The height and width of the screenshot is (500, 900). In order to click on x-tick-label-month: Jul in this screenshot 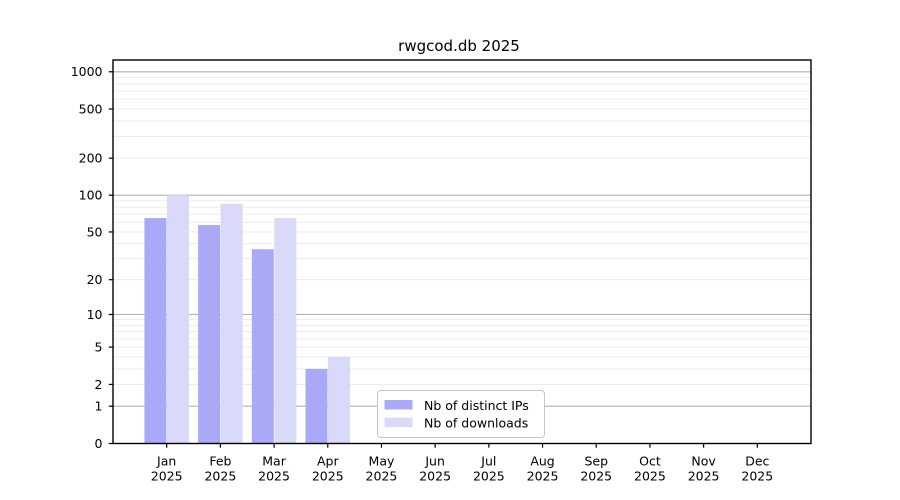, I will do `click(488, 461)`.